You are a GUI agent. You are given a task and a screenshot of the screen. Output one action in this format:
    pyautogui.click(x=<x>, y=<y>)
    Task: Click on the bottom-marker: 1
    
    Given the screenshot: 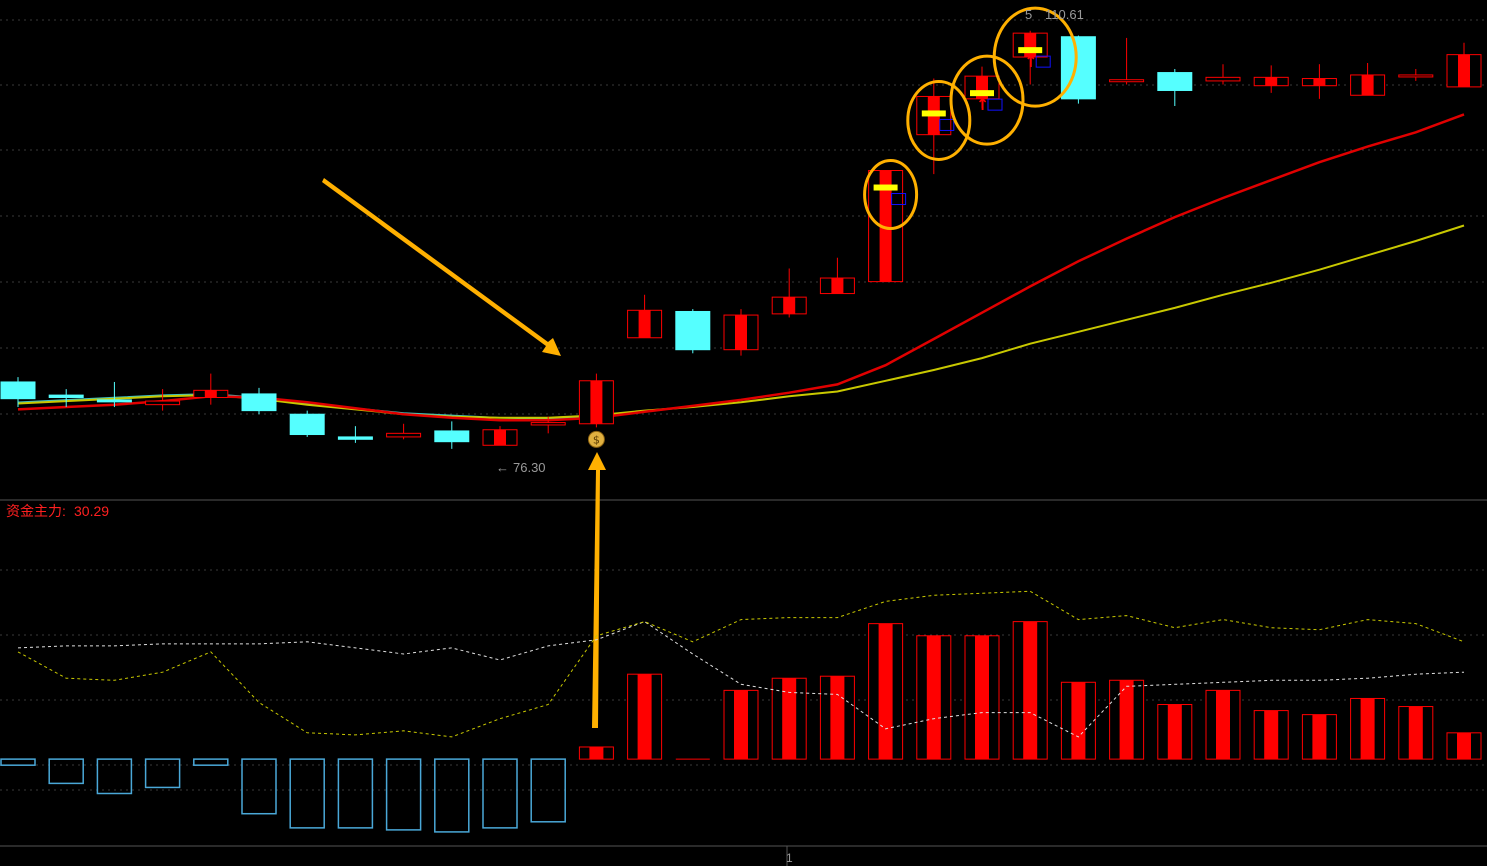 What is the action you would take?
    pyautogui.click(x=789, y=858)
    